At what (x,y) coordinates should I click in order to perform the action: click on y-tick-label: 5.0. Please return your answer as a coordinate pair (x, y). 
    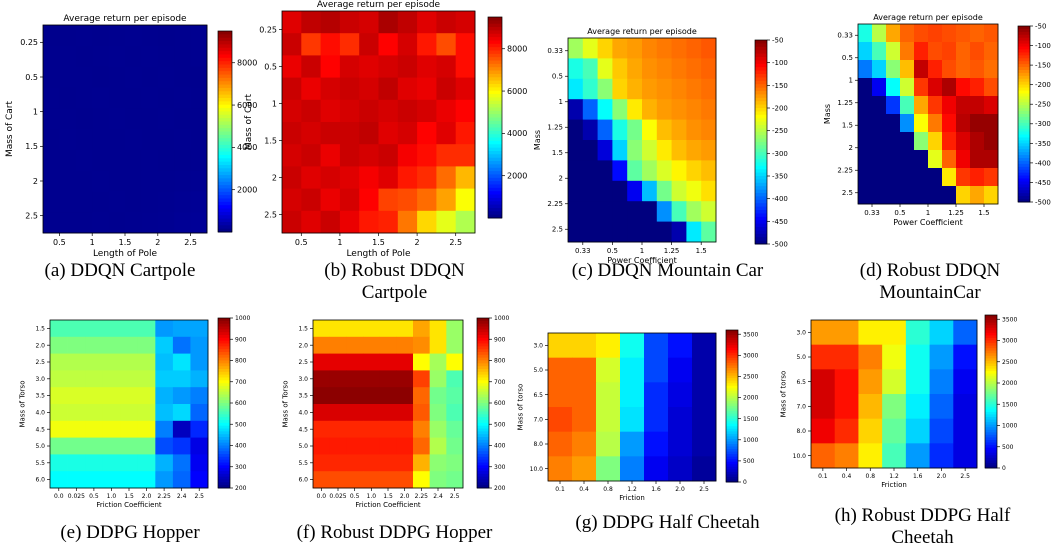
    Looking at the image, I should click on (801, 357).